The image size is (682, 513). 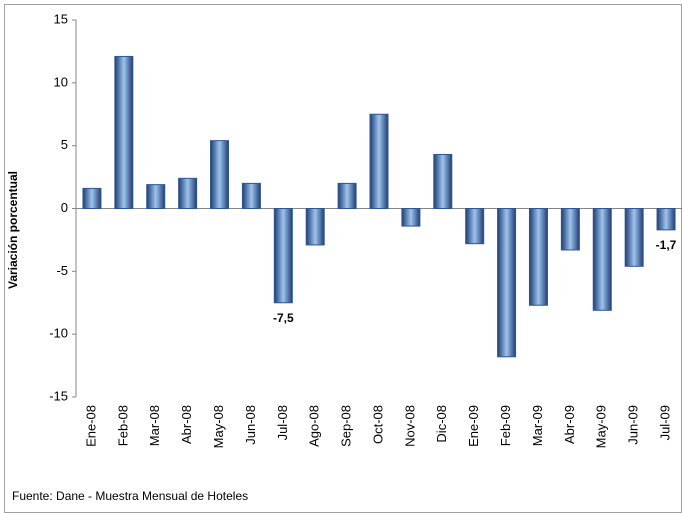 What do you see at coordinates (64, 207) in the screenshot?
I see `y-tick-label: 0` at bounding box center [64, 207].